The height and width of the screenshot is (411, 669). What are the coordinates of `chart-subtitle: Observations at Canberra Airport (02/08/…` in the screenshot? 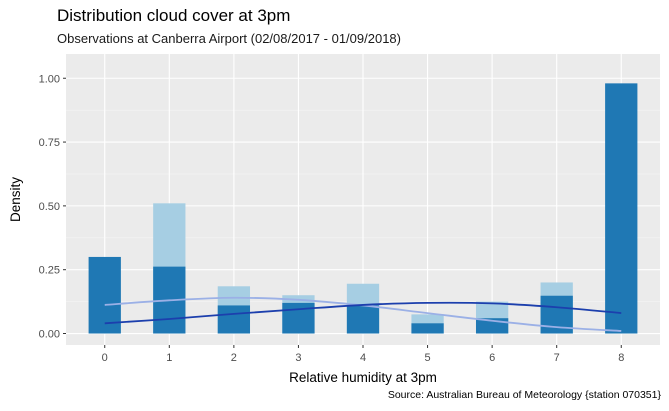 It's located at (229, 38).